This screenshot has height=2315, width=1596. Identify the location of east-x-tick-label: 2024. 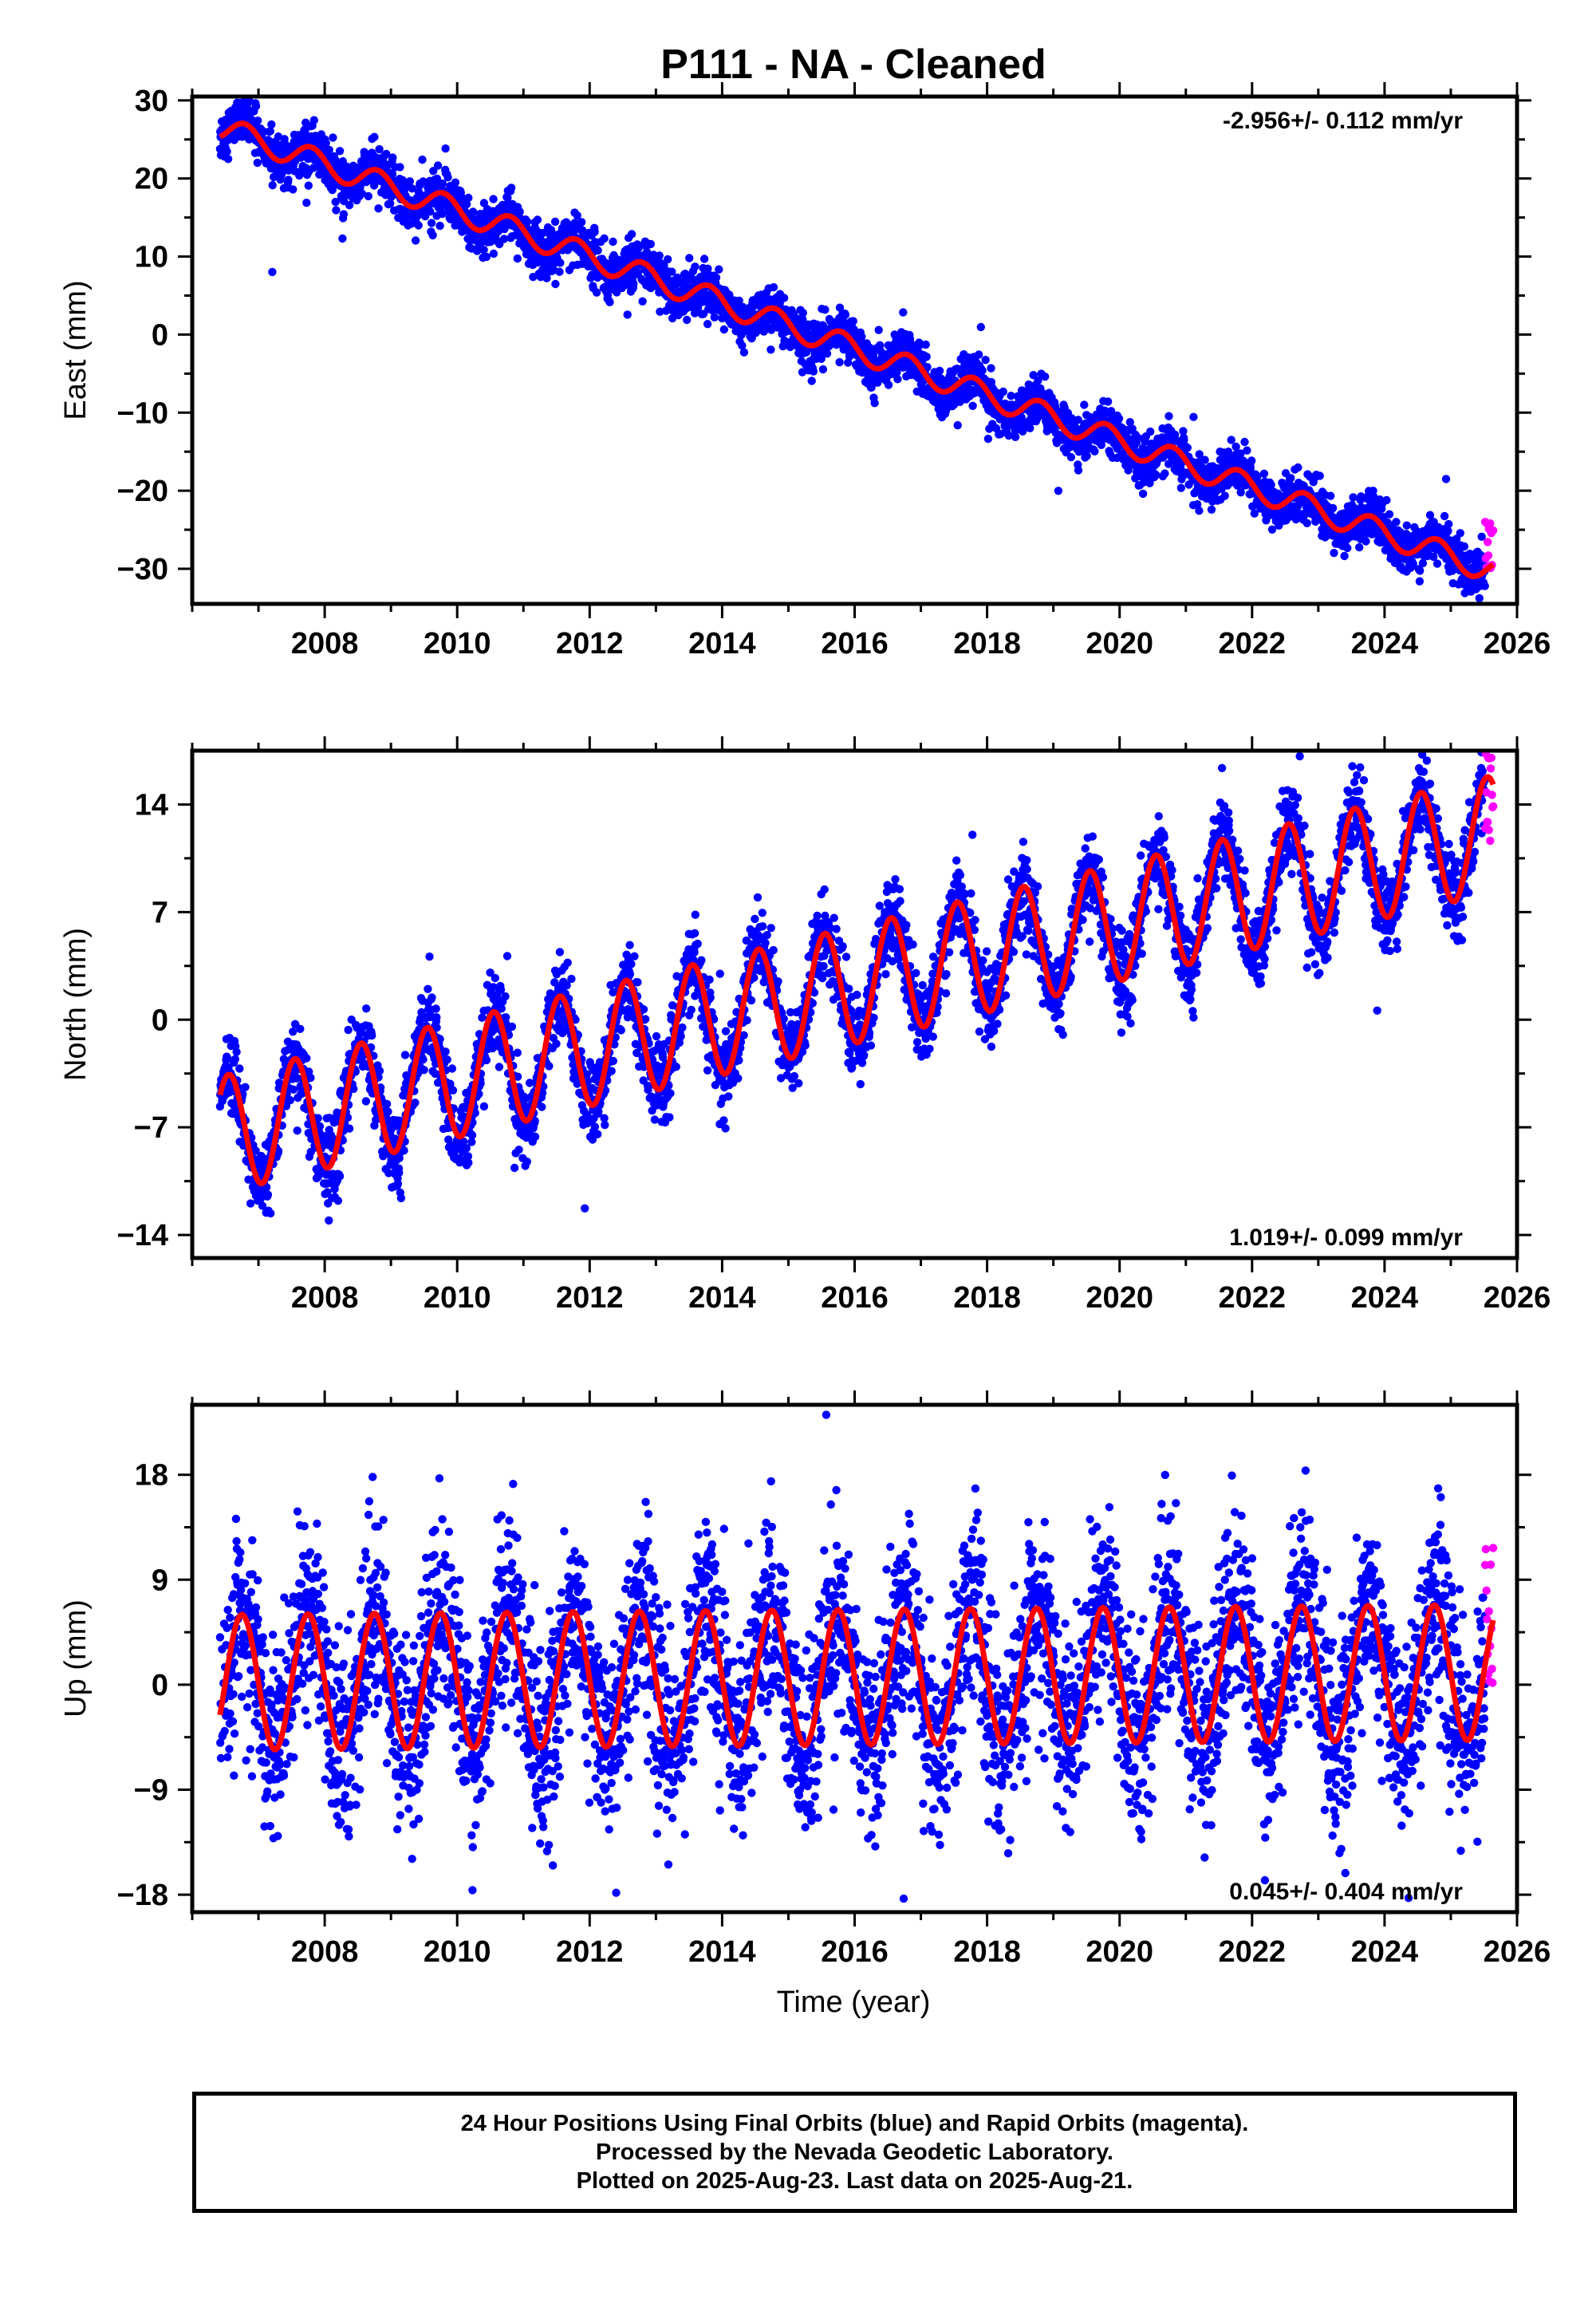
(1385, 644).